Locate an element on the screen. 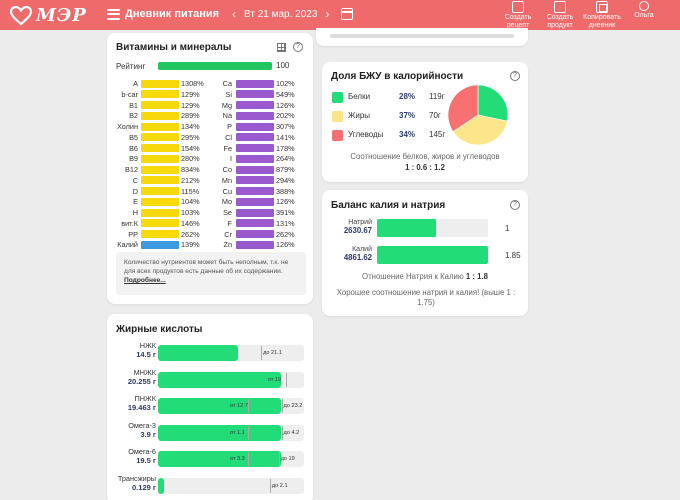 This screenshot has height=500, width=680. fatty-acid-bar: от 19 is located at coordinates (231, 379).